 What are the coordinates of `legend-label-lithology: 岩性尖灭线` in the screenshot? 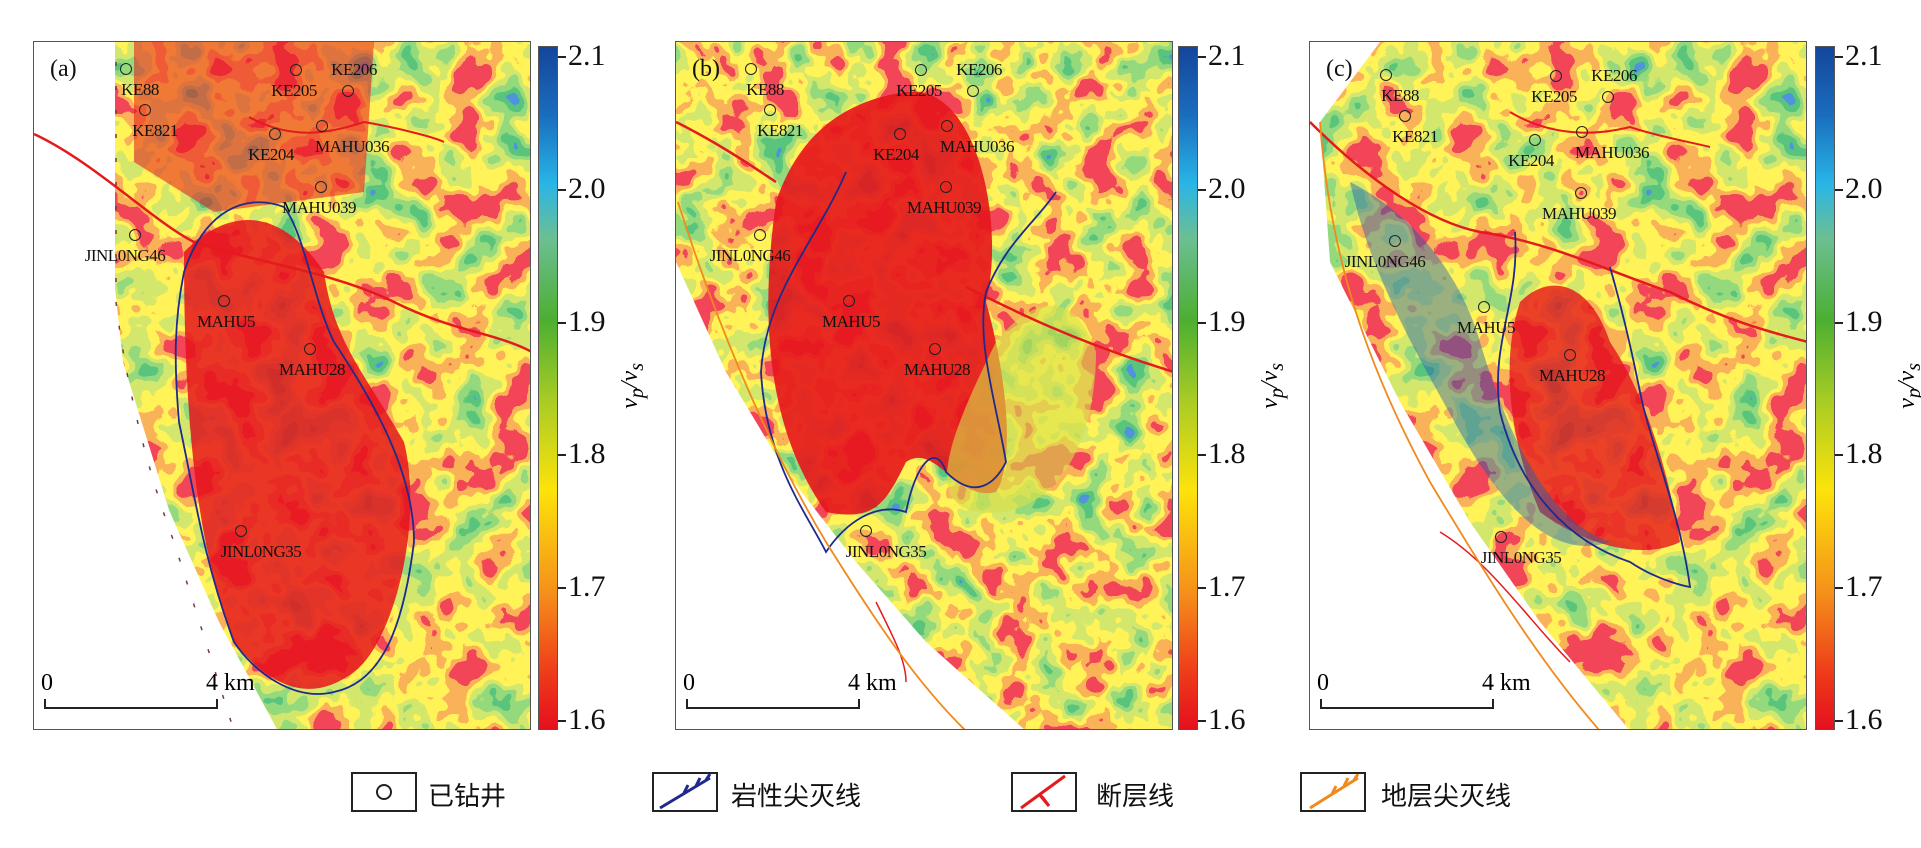 It's located at (796, 797).